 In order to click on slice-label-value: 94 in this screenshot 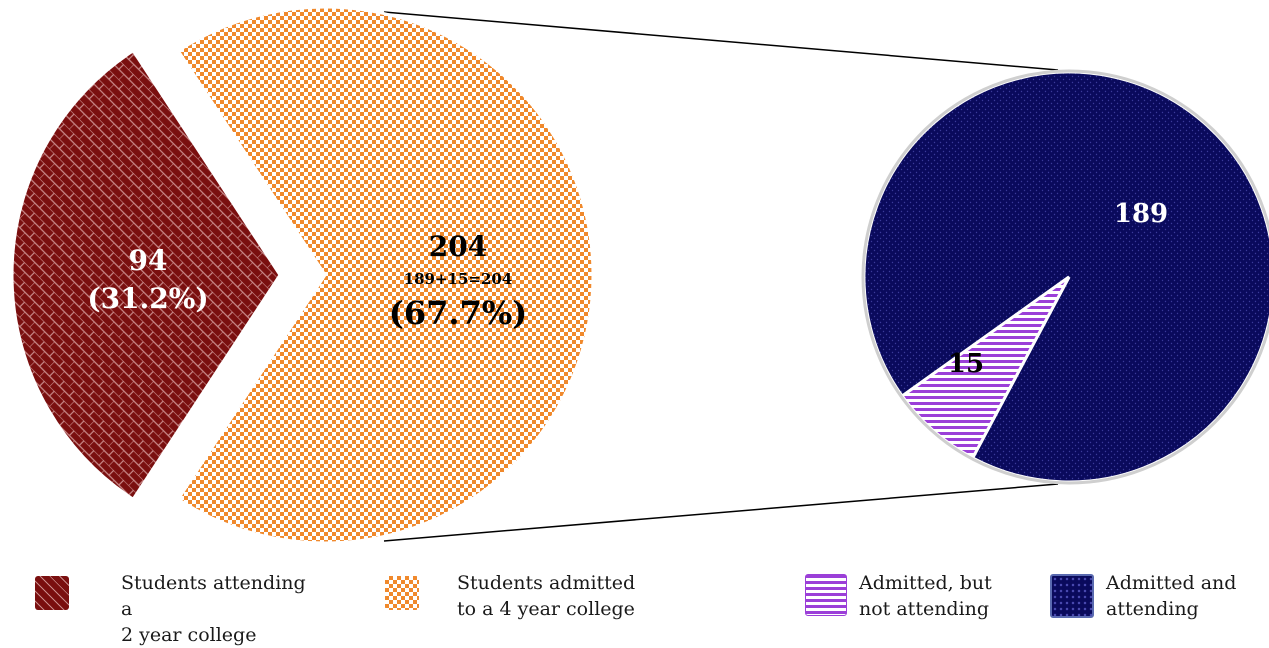, I will do `click(148, 260)`.